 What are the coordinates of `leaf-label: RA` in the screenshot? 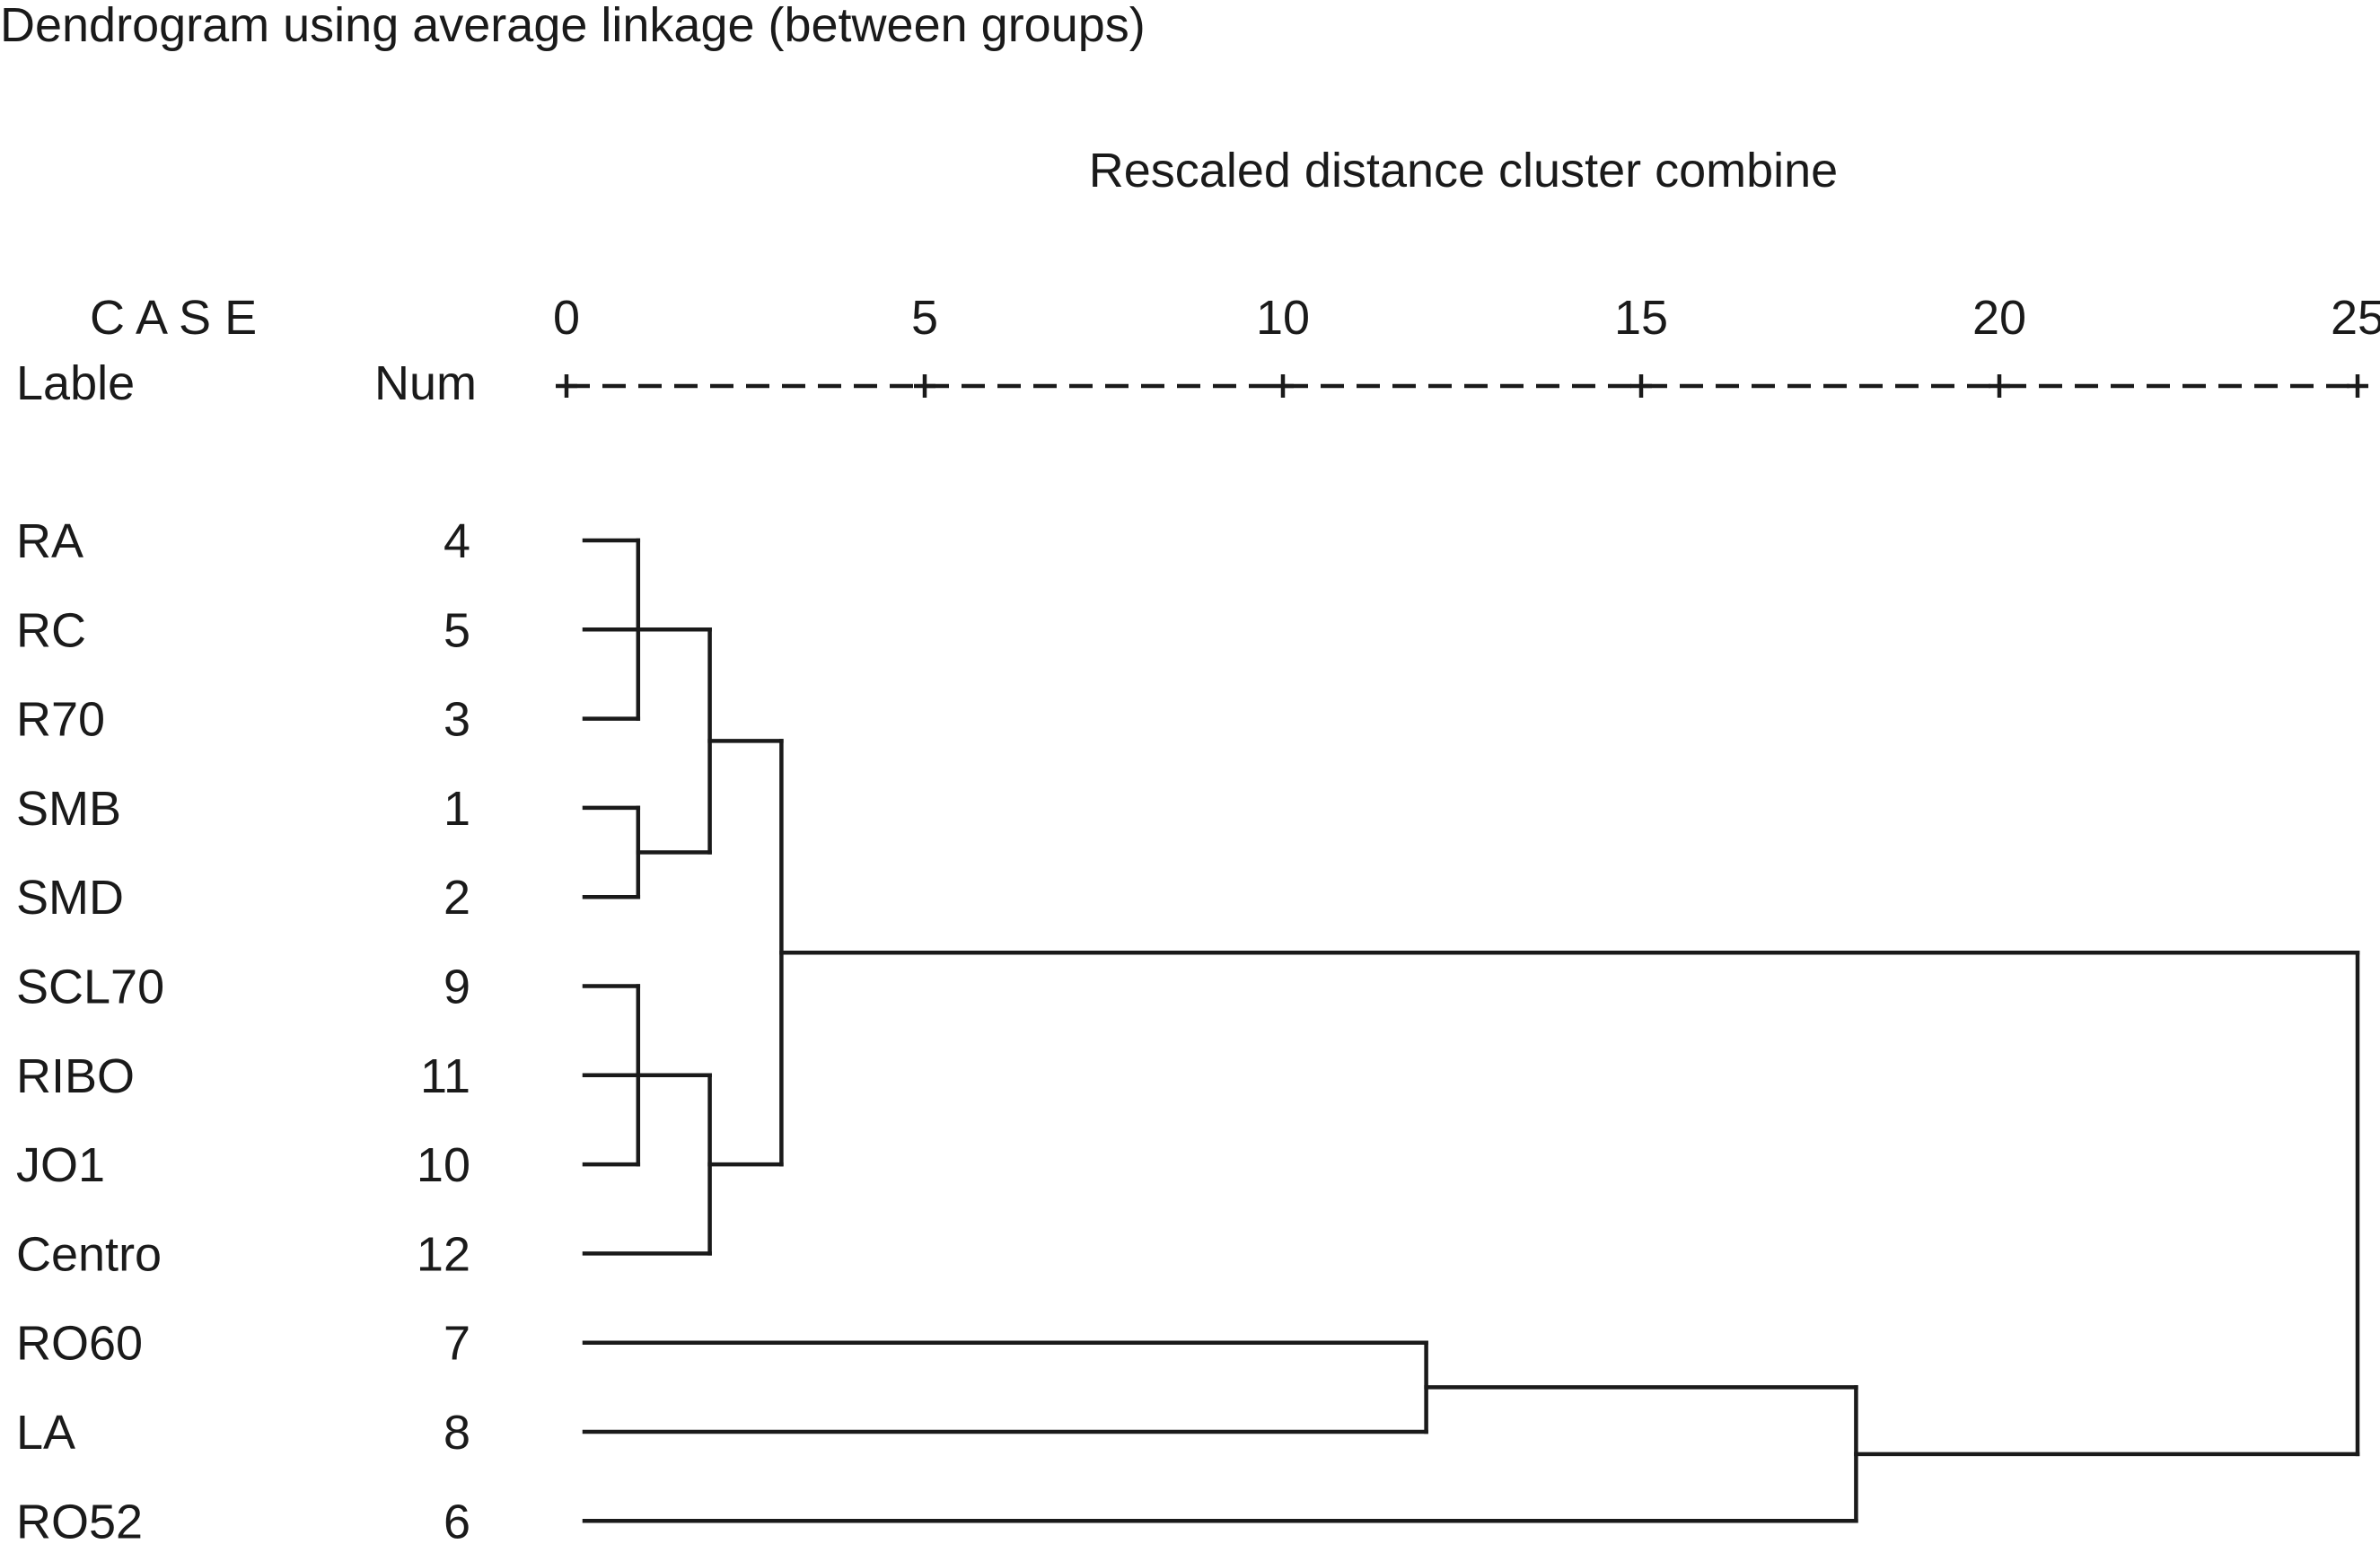 It's located at (49, 541).